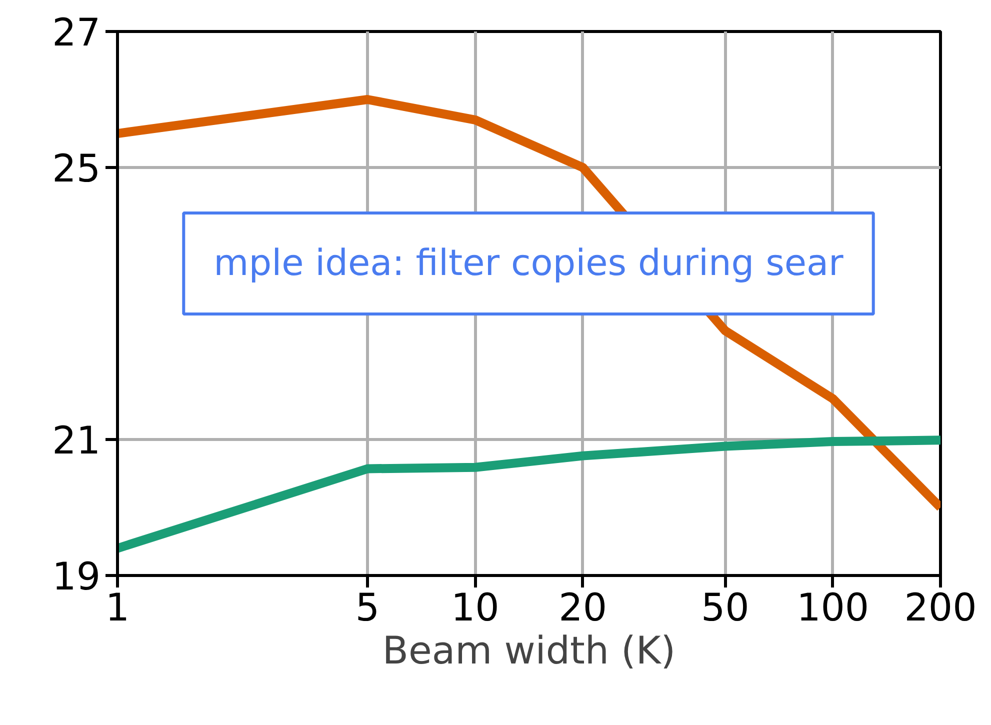 The width and height of the screenshot is (991, 725). What do you see at coordinates (725, 608) in the screenshot?
I see `x-tick-label: 50` at bounding box center [725, 608].